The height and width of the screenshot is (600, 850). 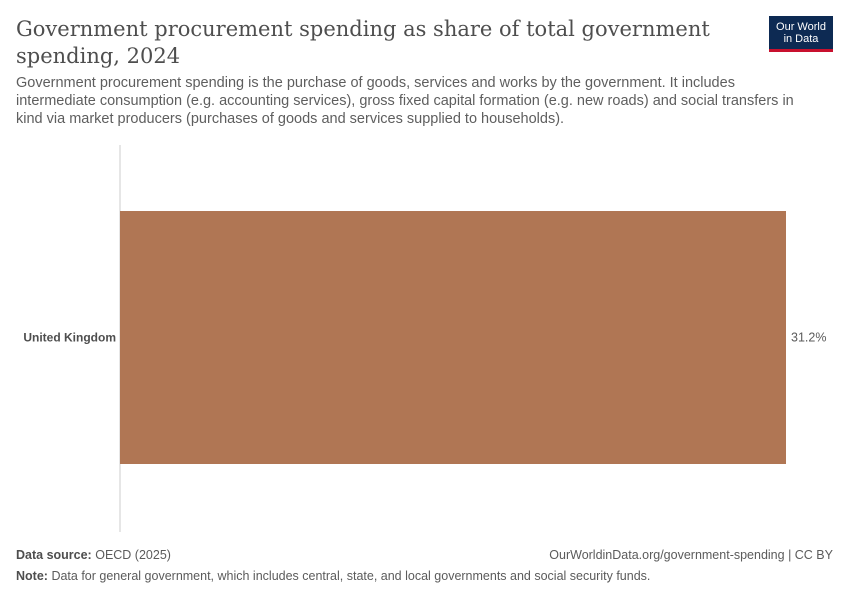 I want to click on value-label: 31.2%, so click(x=808, y=338).